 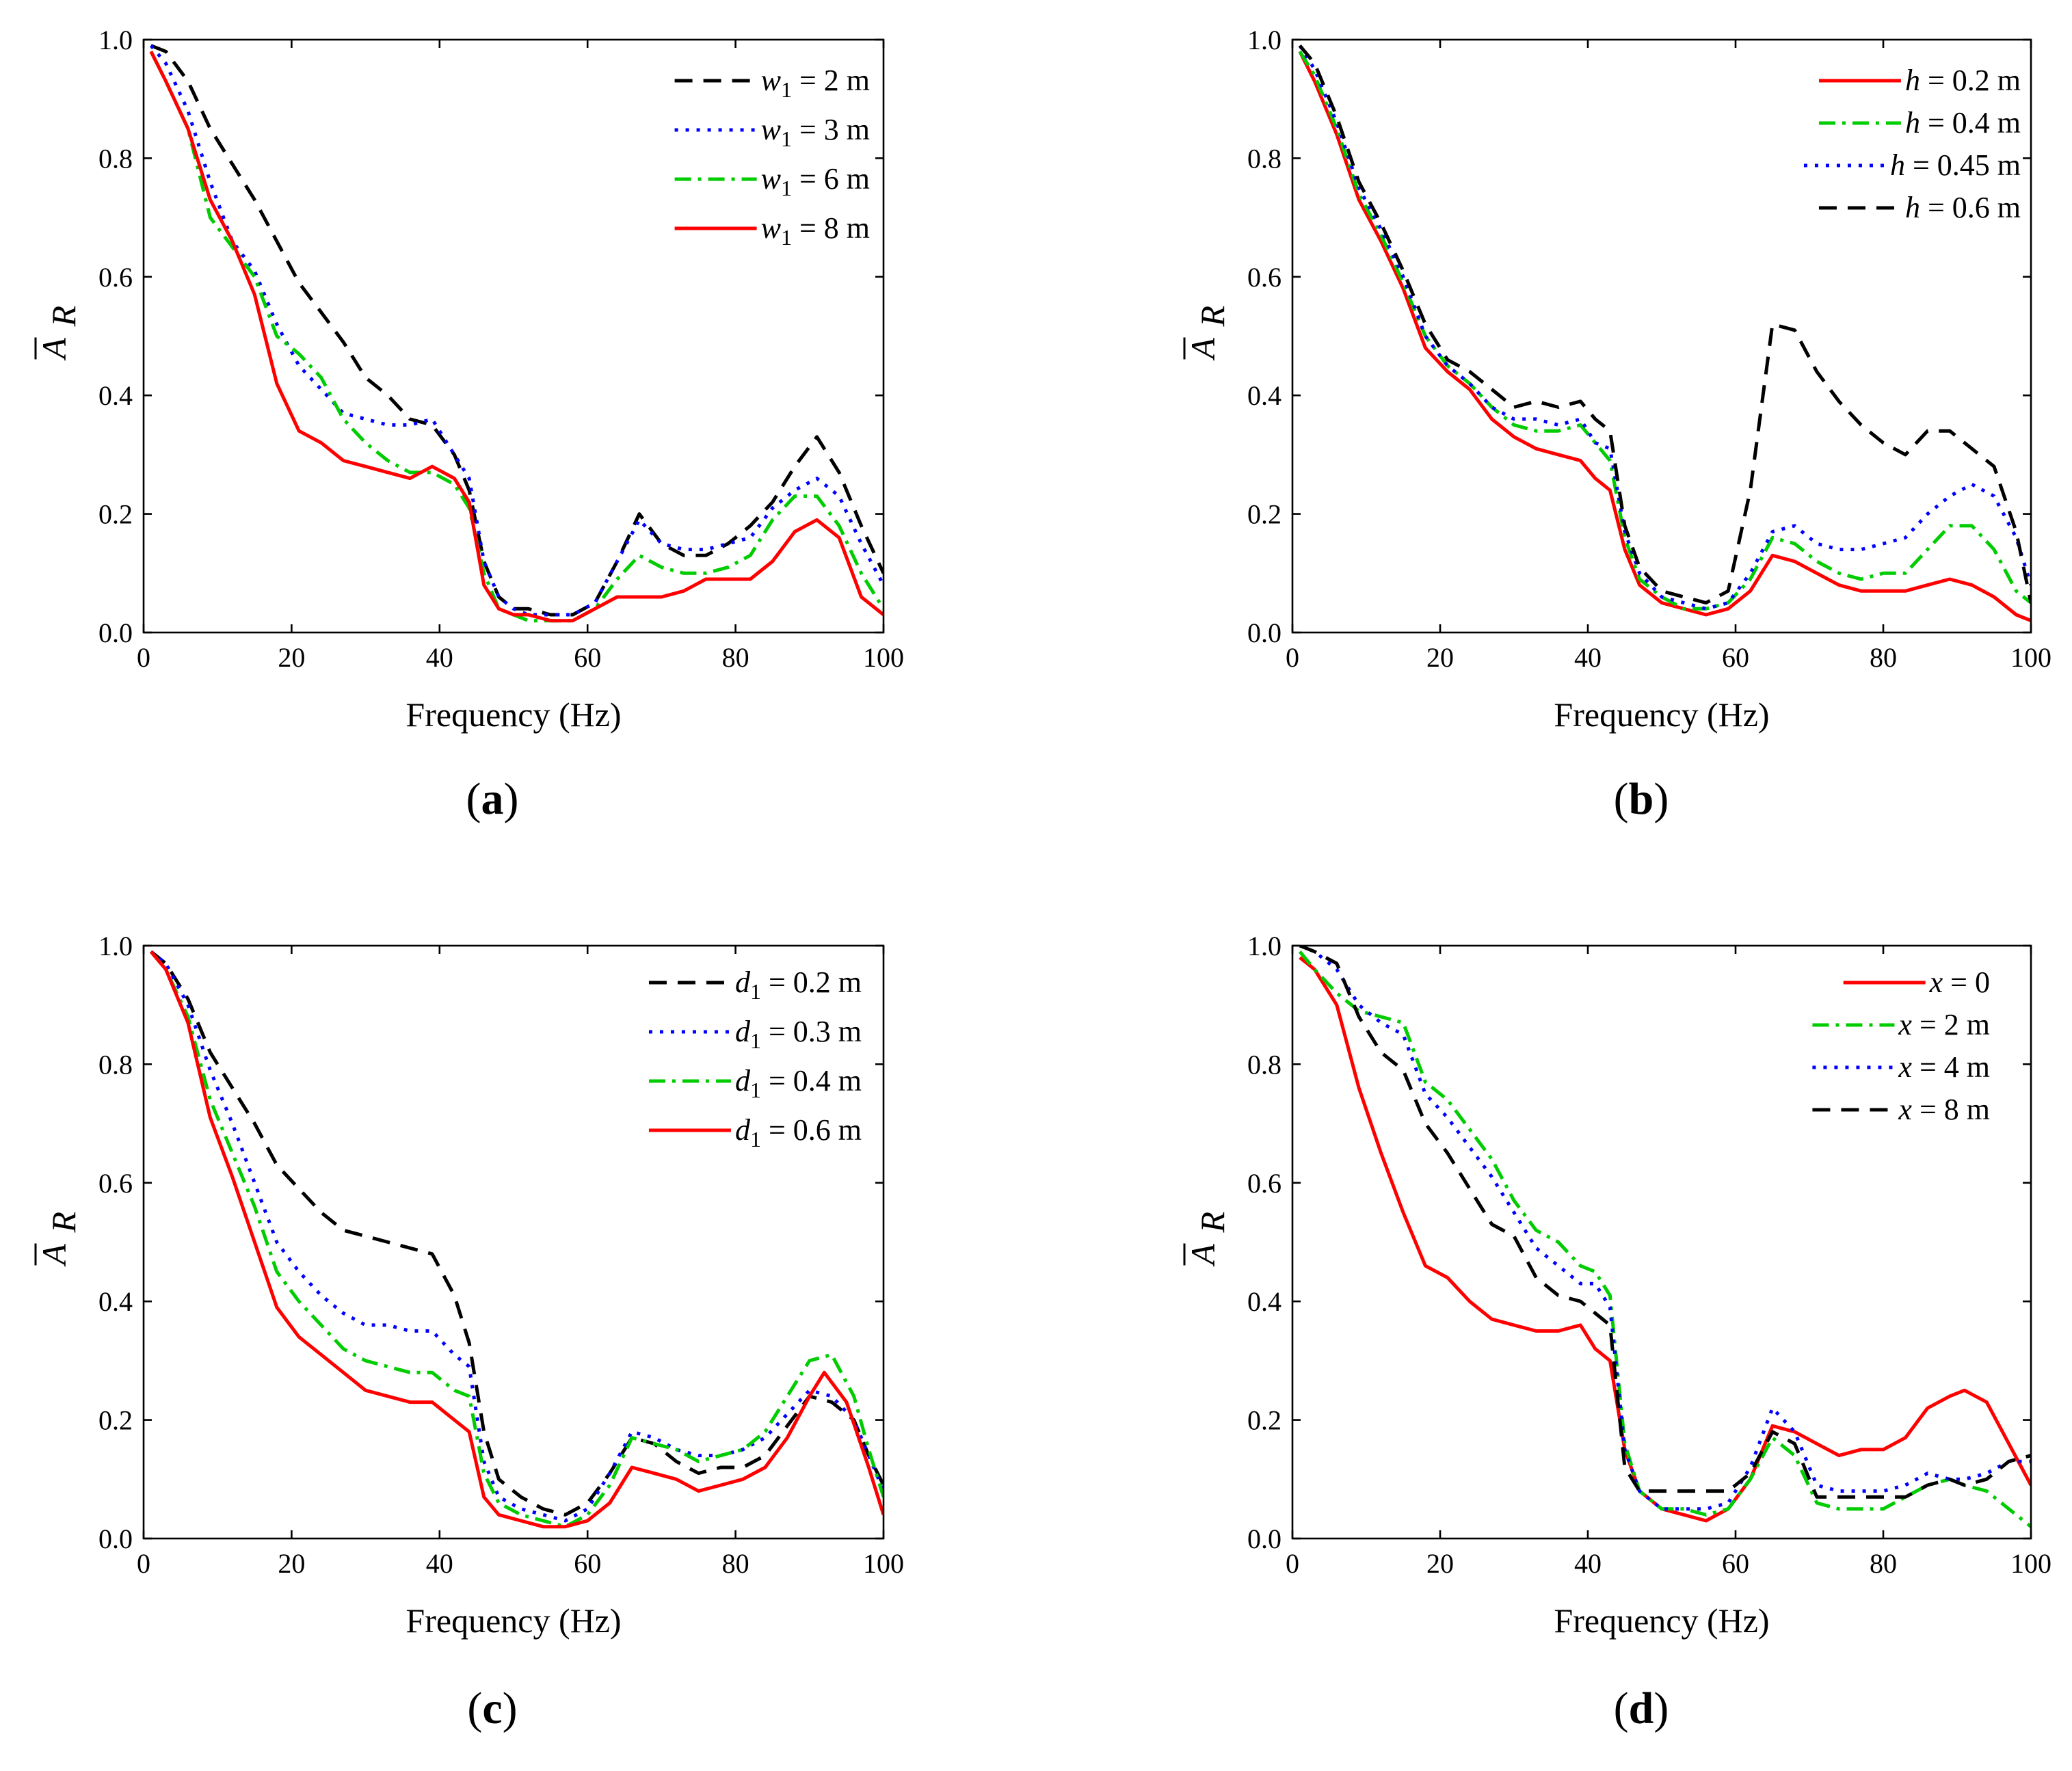 I want to click on legend-item: x = 0, so click(x=1916, y=983).